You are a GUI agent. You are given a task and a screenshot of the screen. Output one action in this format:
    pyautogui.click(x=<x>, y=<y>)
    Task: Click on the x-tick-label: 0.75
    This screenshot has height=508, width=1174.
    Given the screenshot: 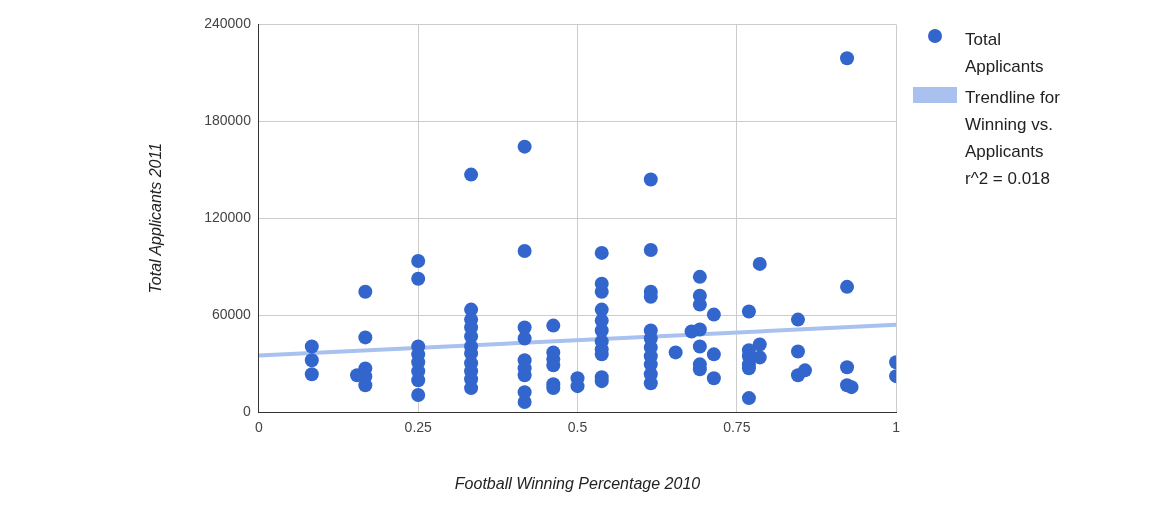 What is the action you would take?
    pyautogui.click(x=737, y=427)
    